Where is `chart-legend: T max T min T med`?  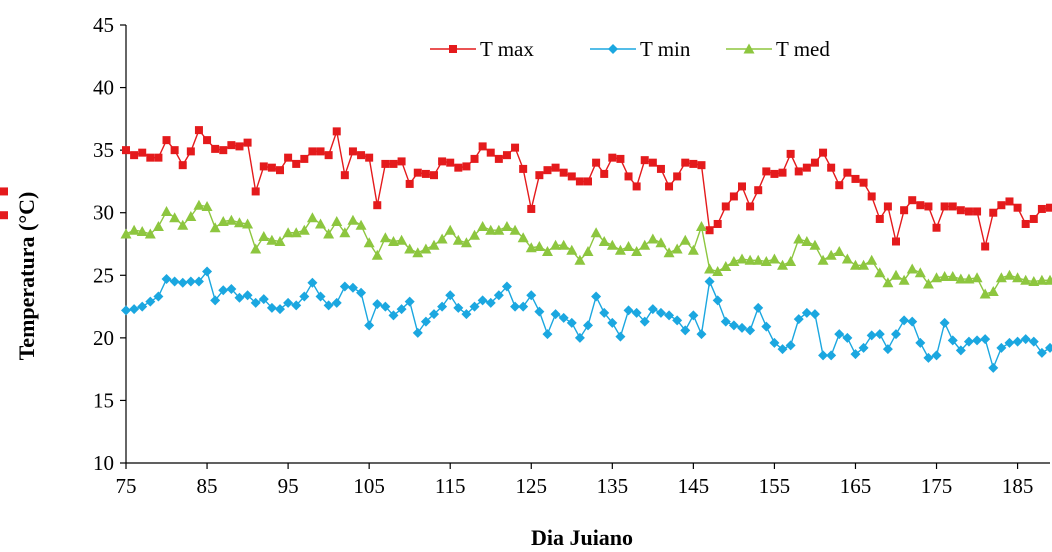
chart-legend: T max T min T med is located at coordinates (630, 49).